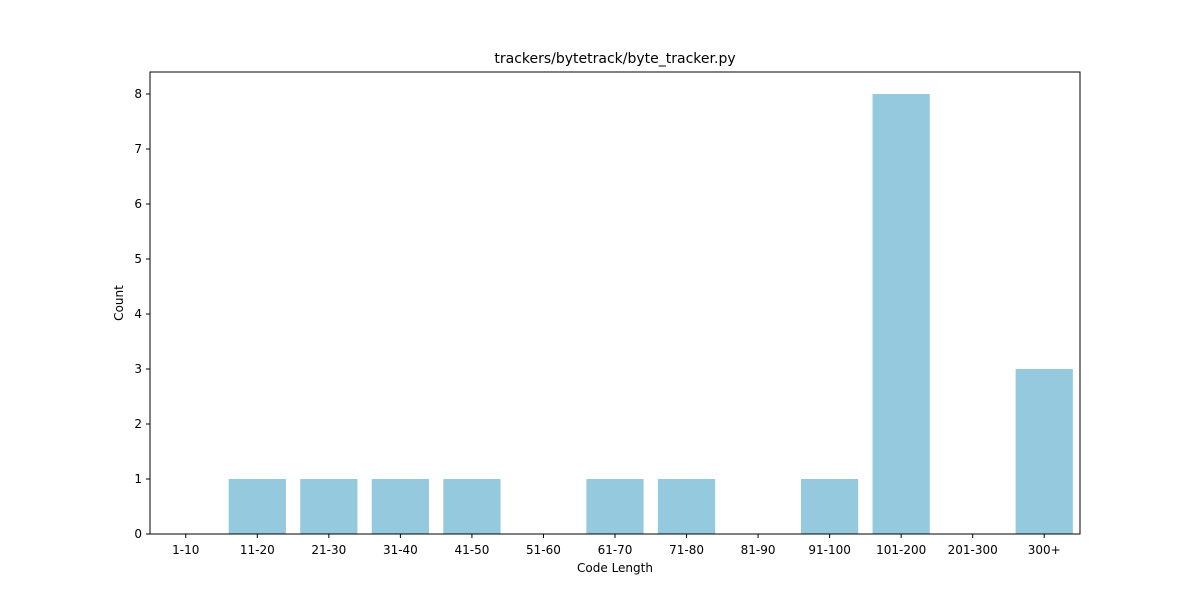  I want to click on x-tick-label: 91-100, so click(829, 550).